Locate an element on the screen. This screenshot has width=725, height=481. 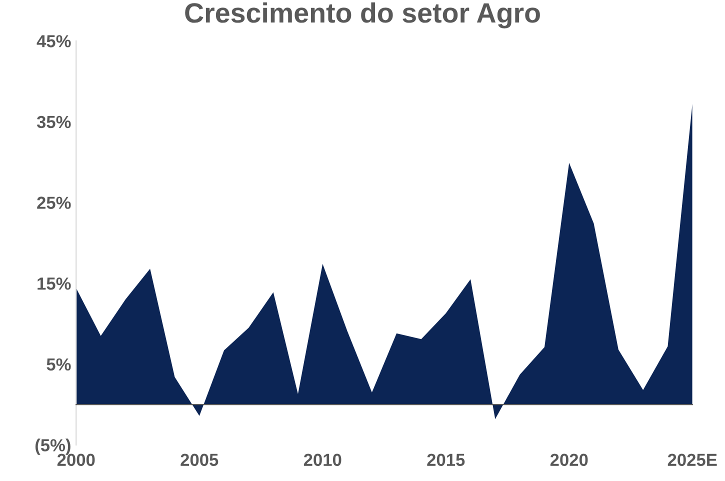
chart-title: Crescimento do setor Agro is located at coordinates (362, 15).